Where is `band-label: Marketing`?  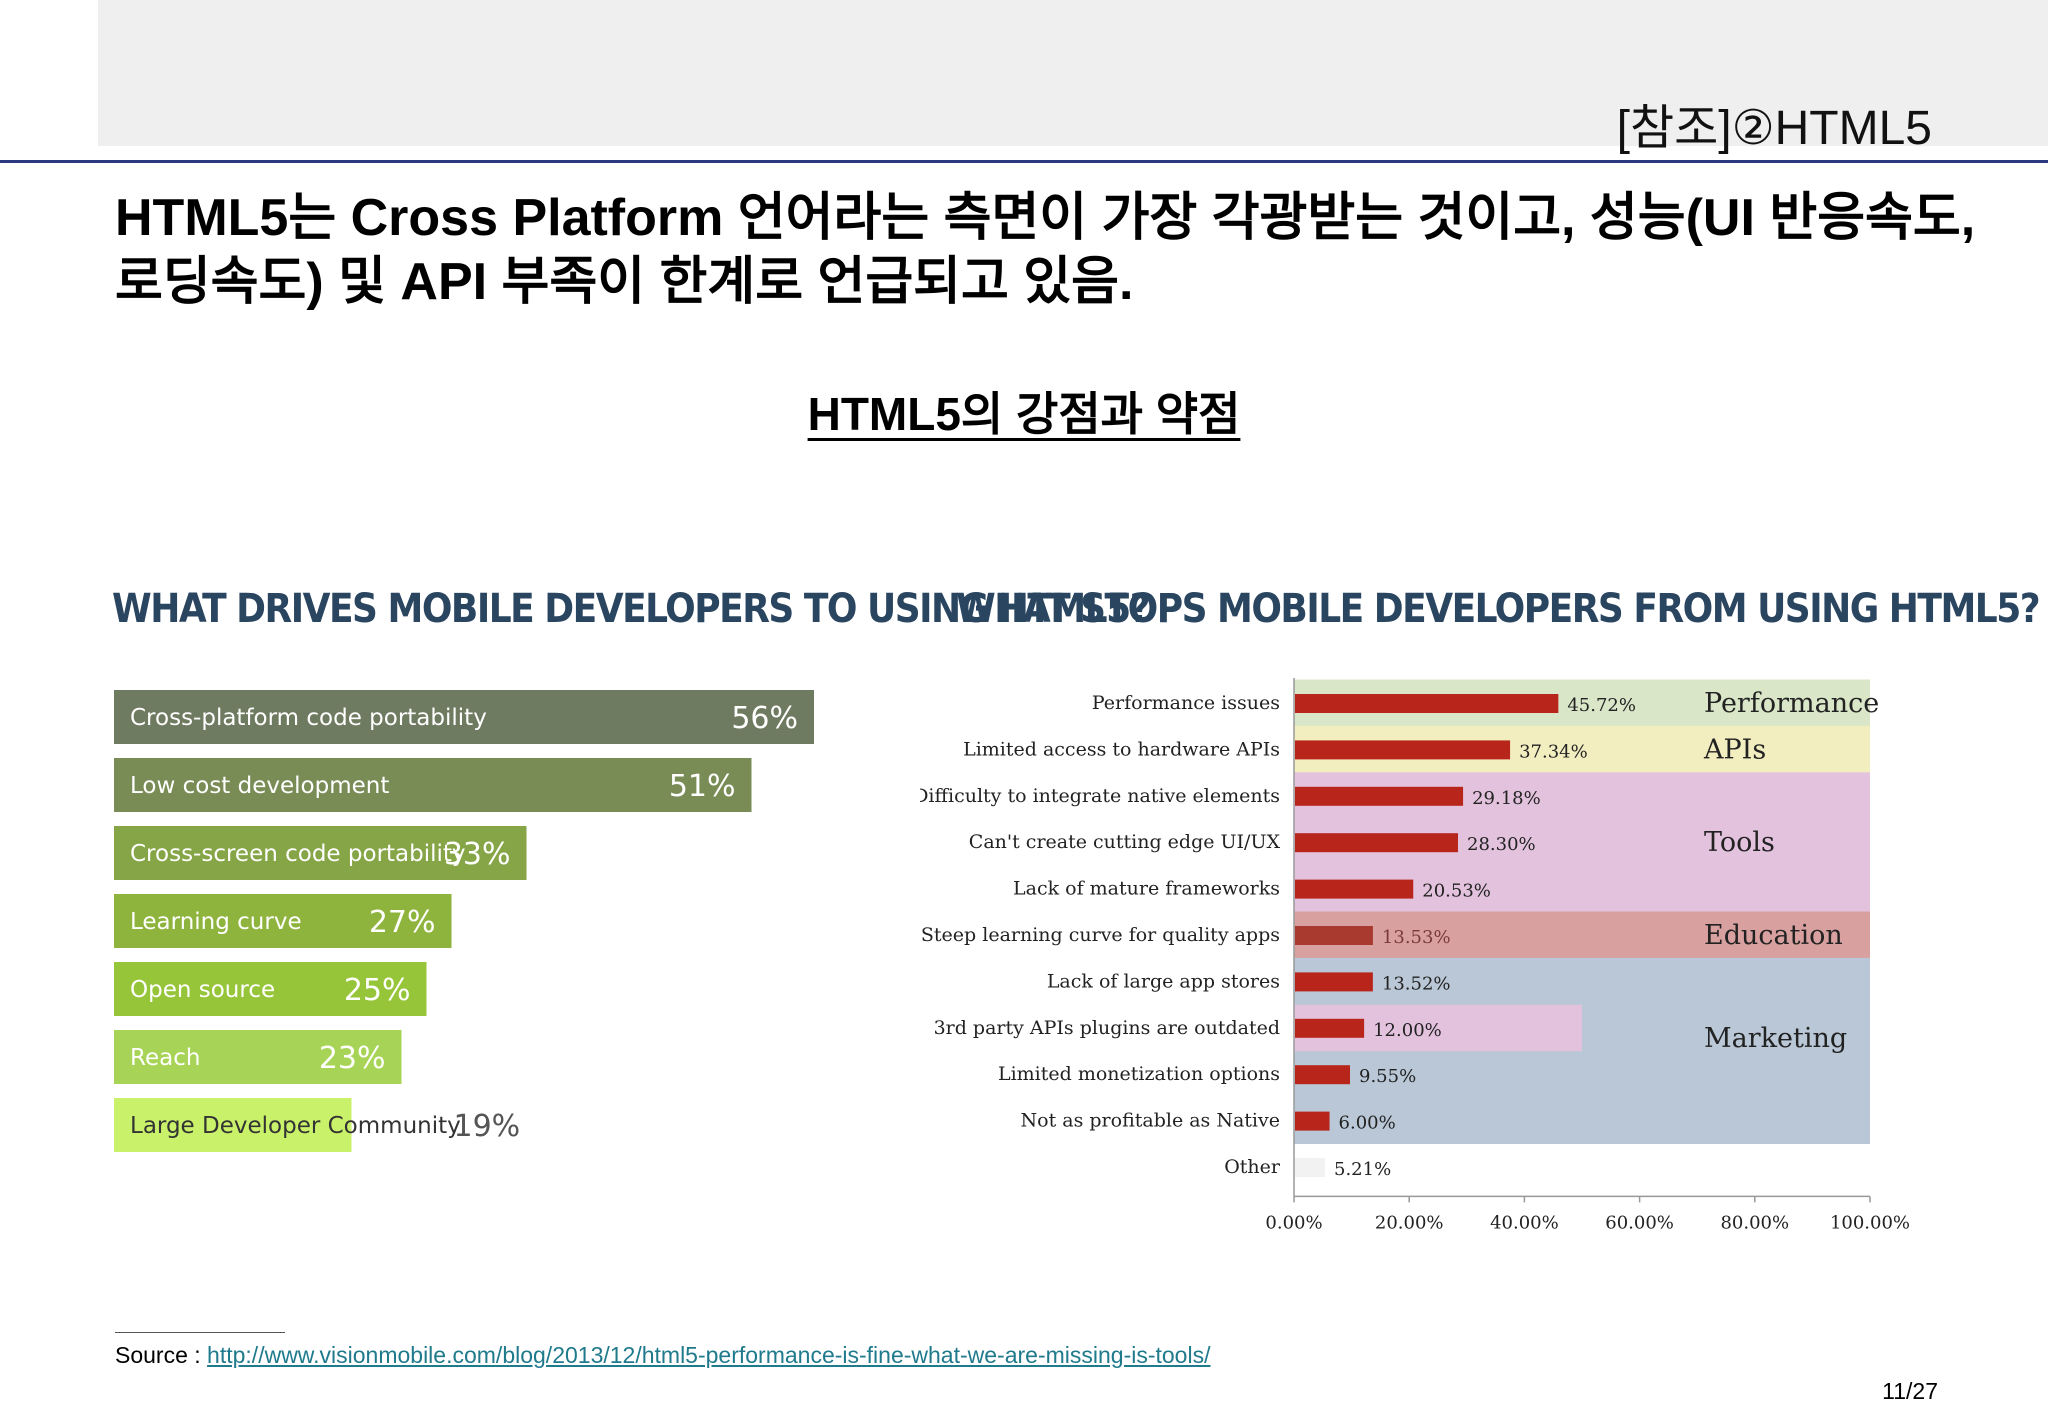 band-label: Marketing is located at coordinates (1775, 1038).